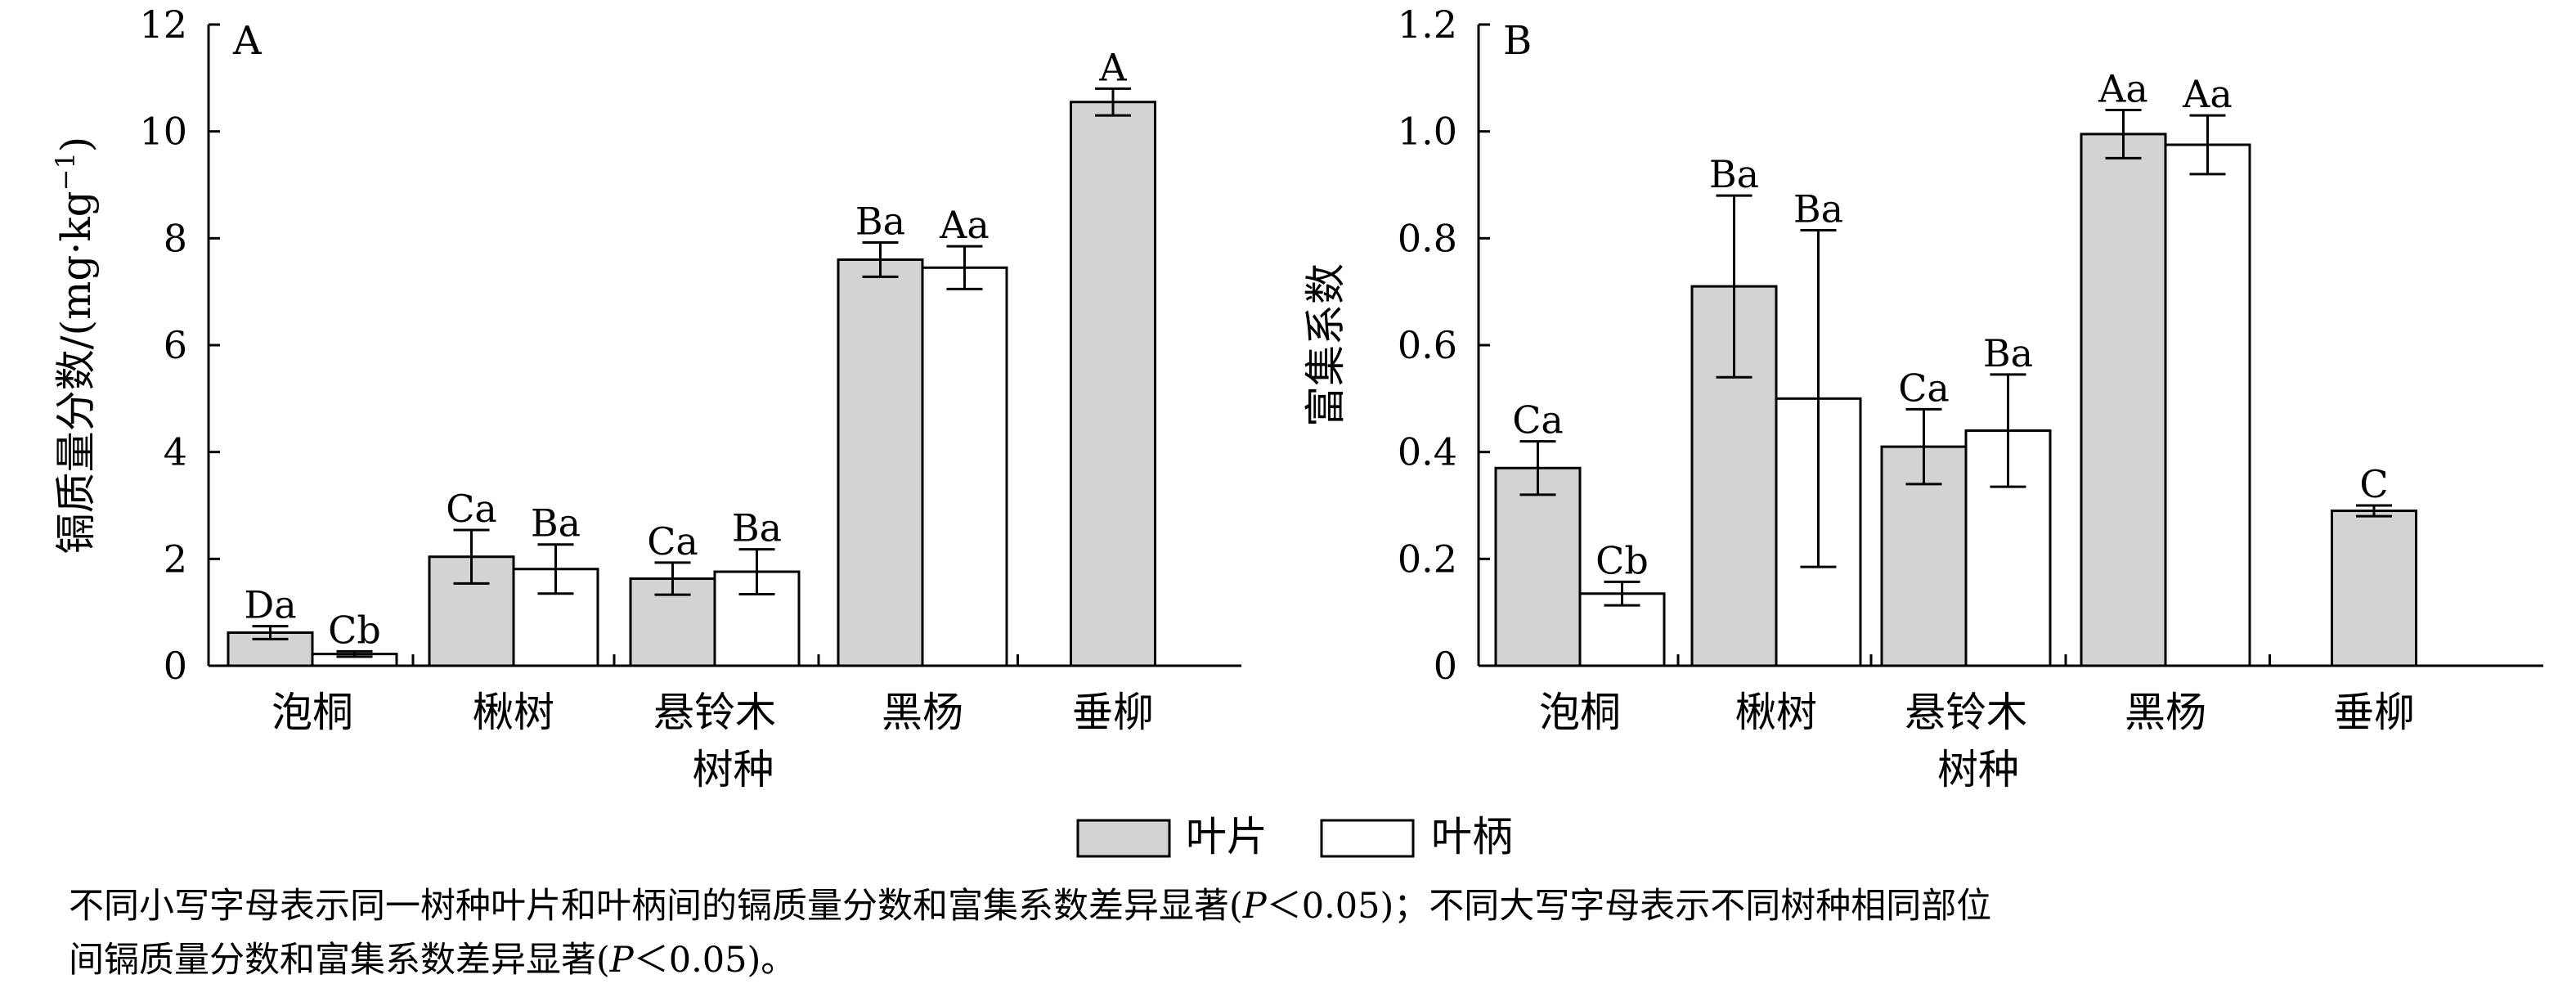 The height and width of the screenshot is (1006, 2576). Describe the element at coordinates (1227, 836) in the screenshot. I see `legend-label: 叶片` at that location.